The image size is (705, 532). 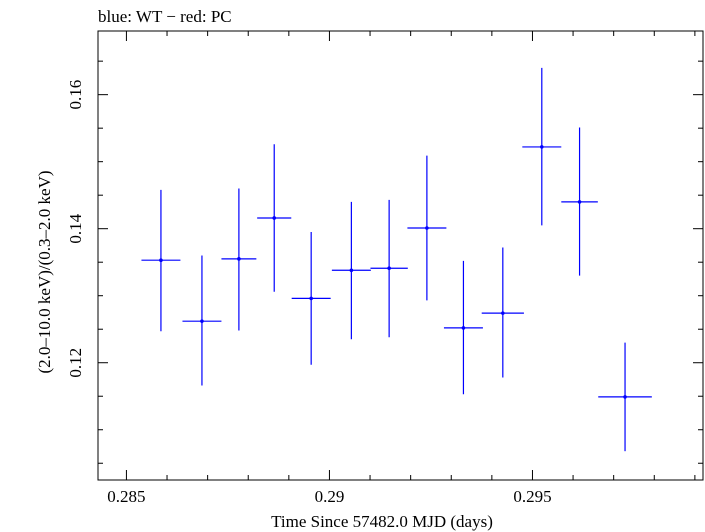 What do you see at coordinates (44, 271) in the screenshot?
I see `y-axis-label: (2.0–10.0 keV)/(0.3–2.0 keV)` at bounding box center [44, 271].